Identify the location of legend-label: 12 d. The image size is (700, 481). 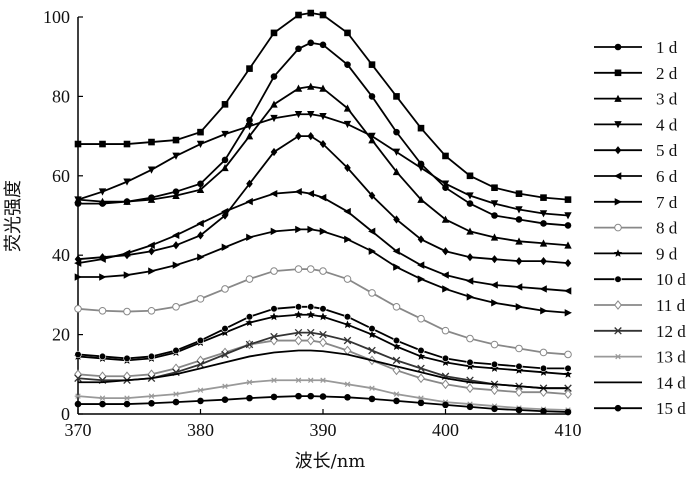
(671, 331).